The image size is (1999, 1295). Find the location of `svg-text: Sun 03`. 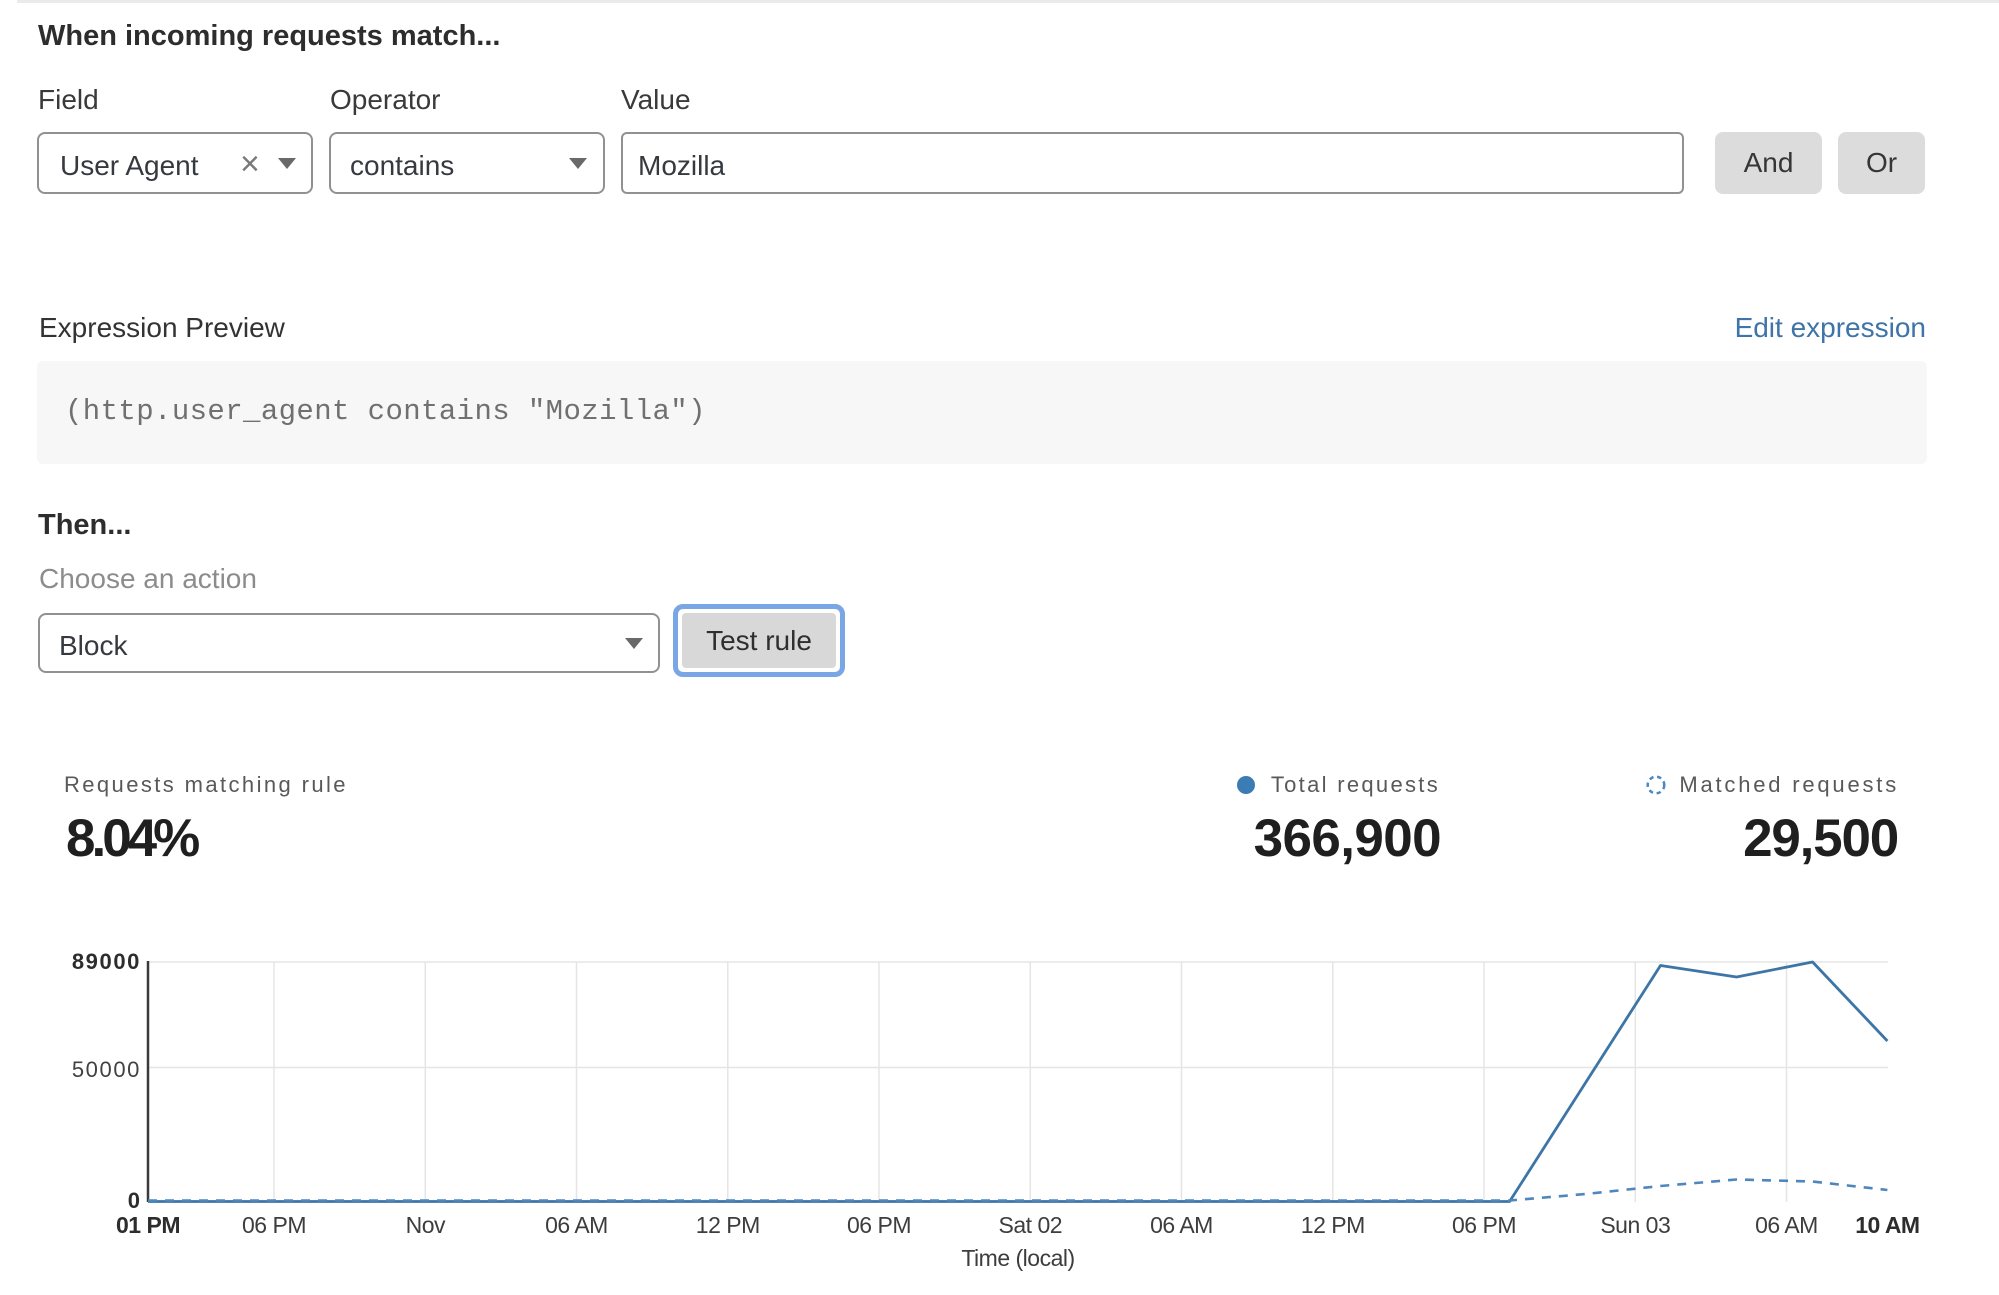

svg-text: Sun 03 is located at coordinates (1635, 1225).